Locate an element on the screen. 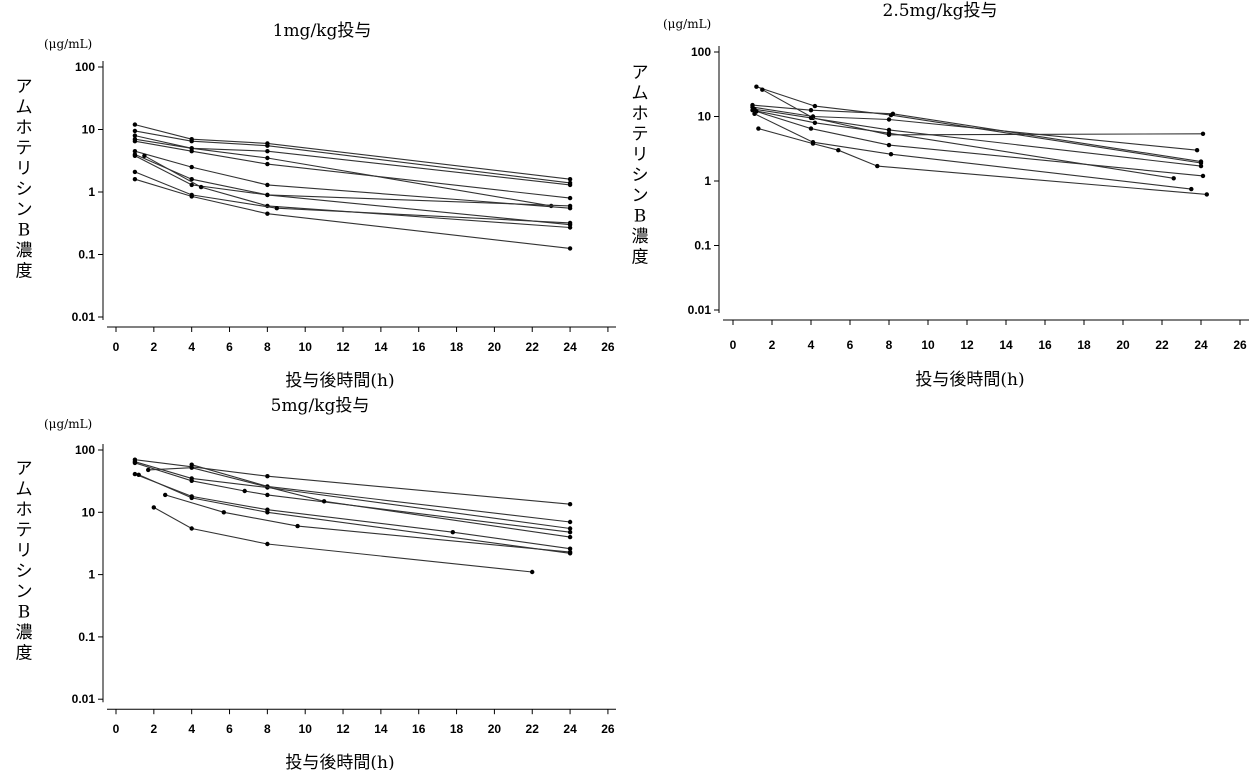 This screenshot has width=1253, height=770. y-tick-label: 0.1 is located at coordinates (86, 637).